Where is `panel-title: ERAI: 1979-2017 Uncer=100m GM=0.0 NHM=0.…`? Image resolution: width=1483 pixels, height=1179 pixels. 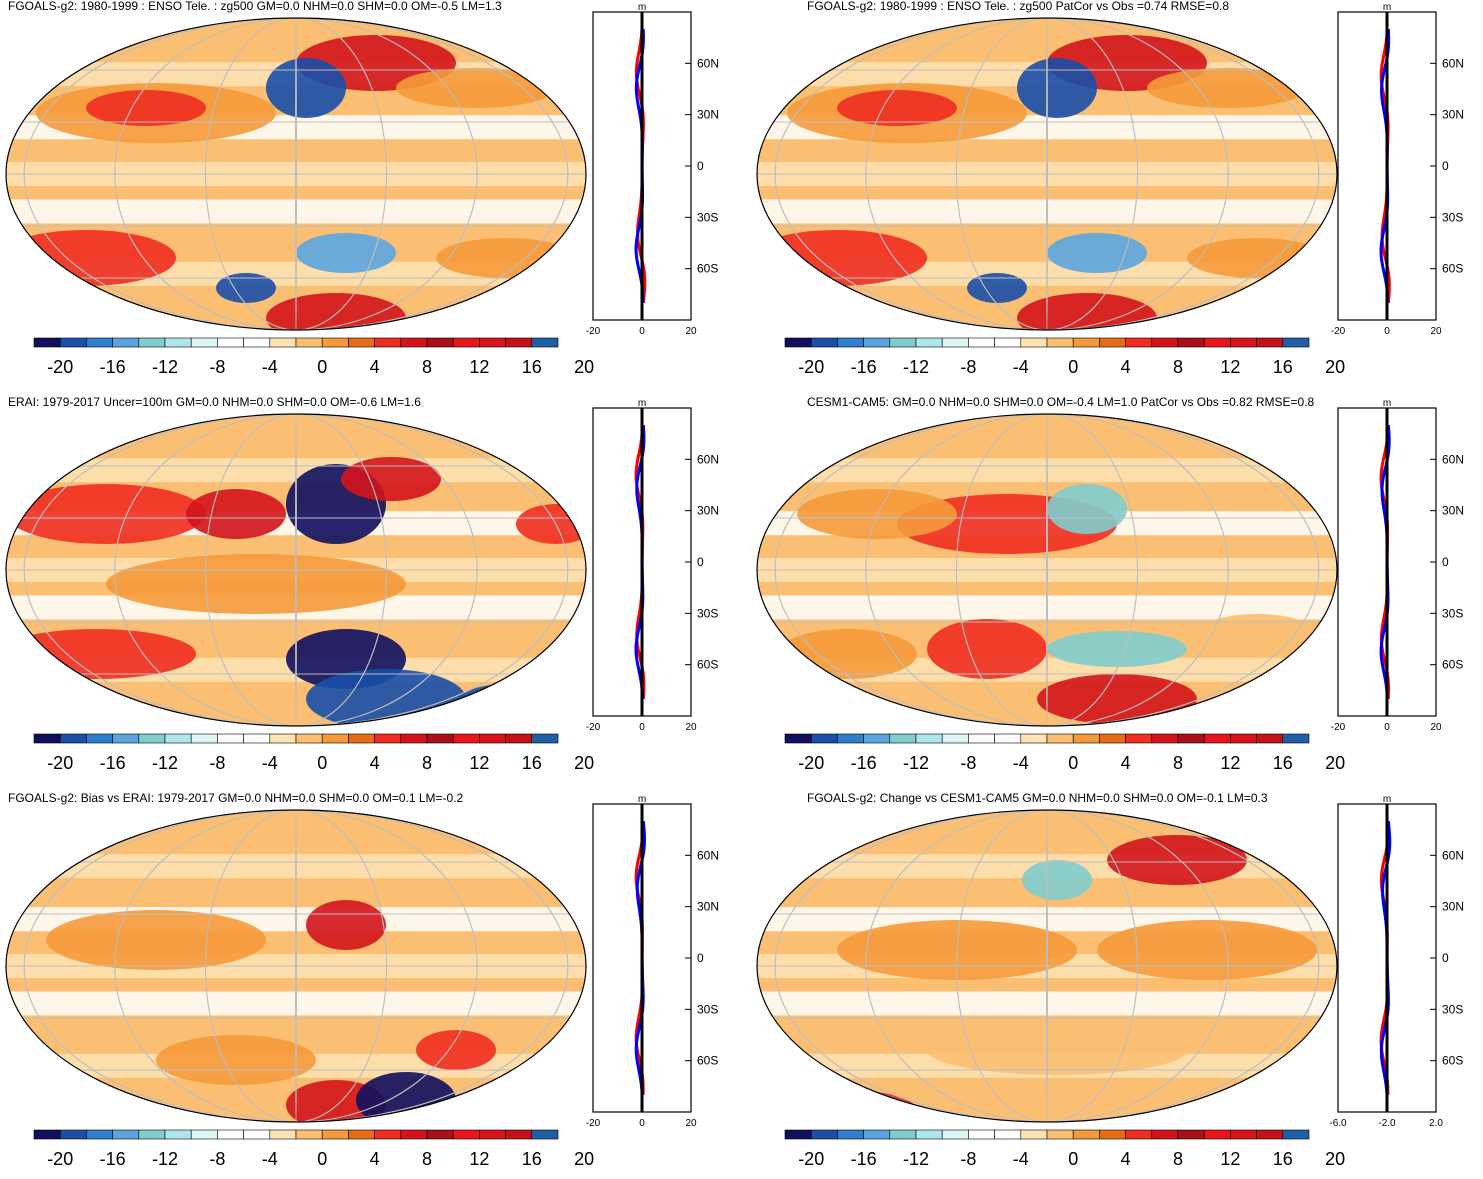 panel-title: ERAI: 1979-2017 Uncer=100m GM=0.0 NHM=0.… is located at coordinates (214, 402).